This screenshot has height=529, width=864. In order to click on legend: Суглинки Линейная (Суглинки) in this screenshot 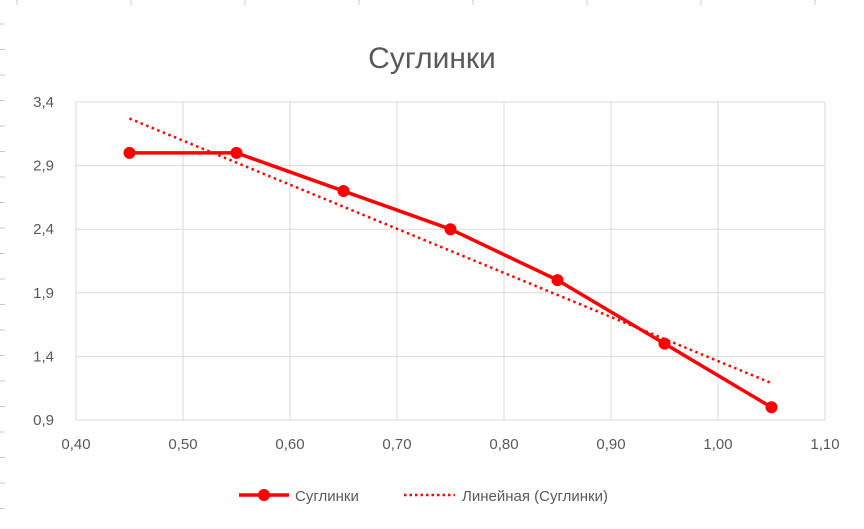, I will do `click(423, 496)`.